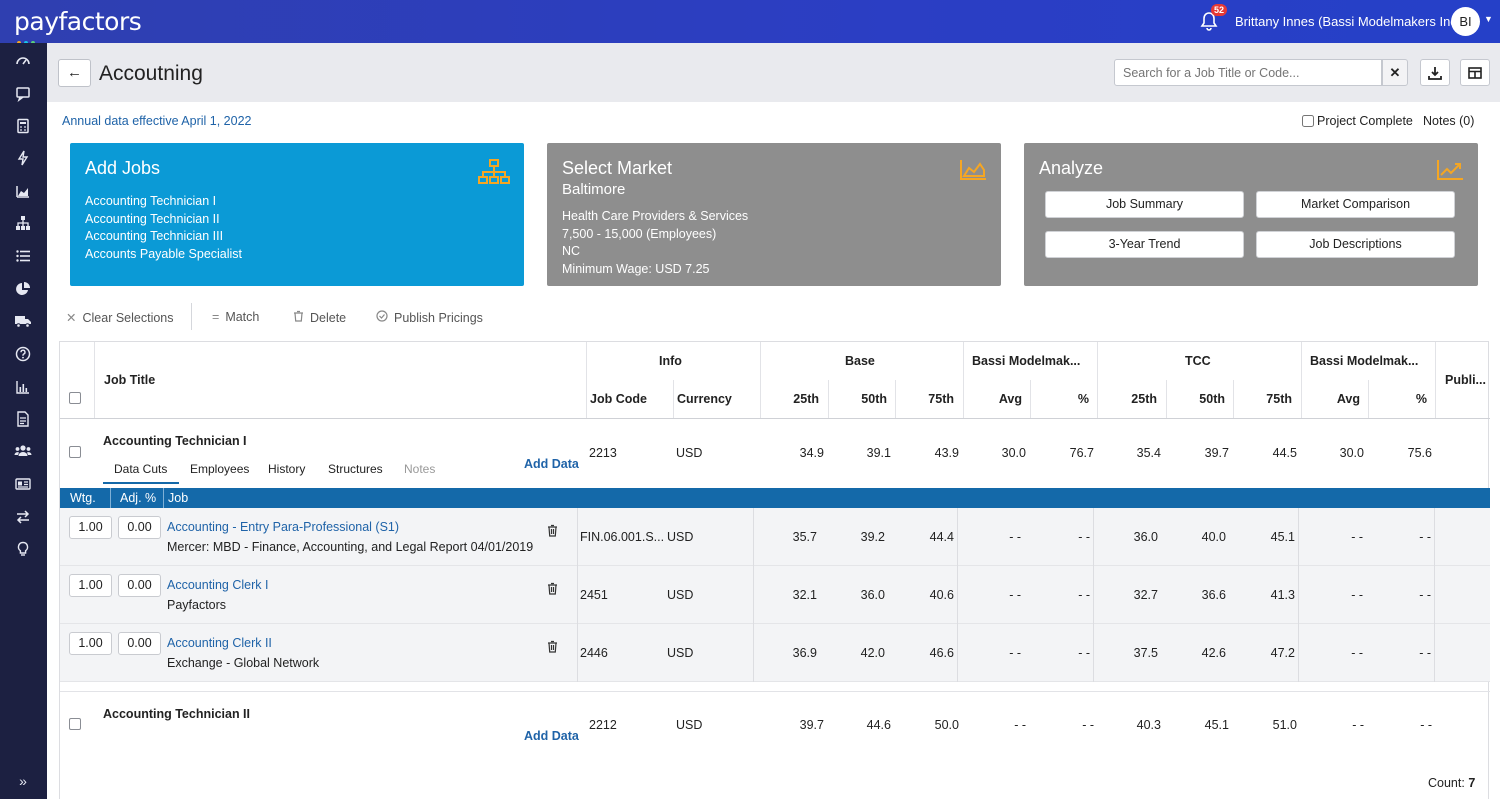 The width and height of the screenshot is (1500, 799). What do you see at coordinates (874, 399) in the screenshot?
I see `base-50th-header: 50th` at bounding box center [874, 399].